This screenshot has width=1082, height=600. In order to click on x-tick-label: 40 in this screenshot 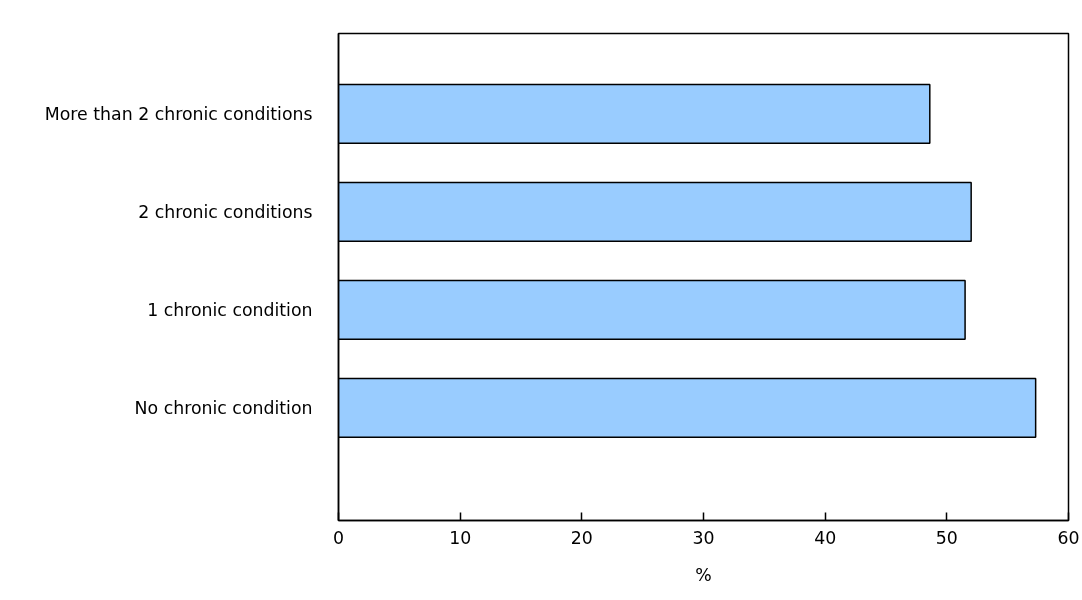, I will do `click(825, 537)`.